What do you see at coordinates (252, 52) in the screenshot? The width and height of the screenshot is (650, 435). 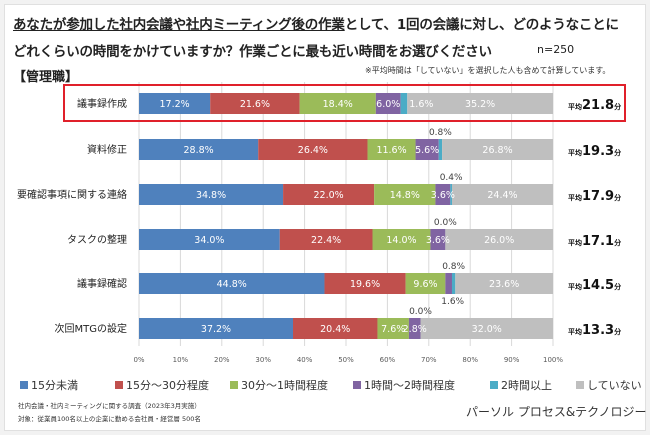 I see `chart-title-line2: どれくらいの時間をかけていますか？作業ごとに最も近い時間をお選びください` at bounding box center [252, 52].